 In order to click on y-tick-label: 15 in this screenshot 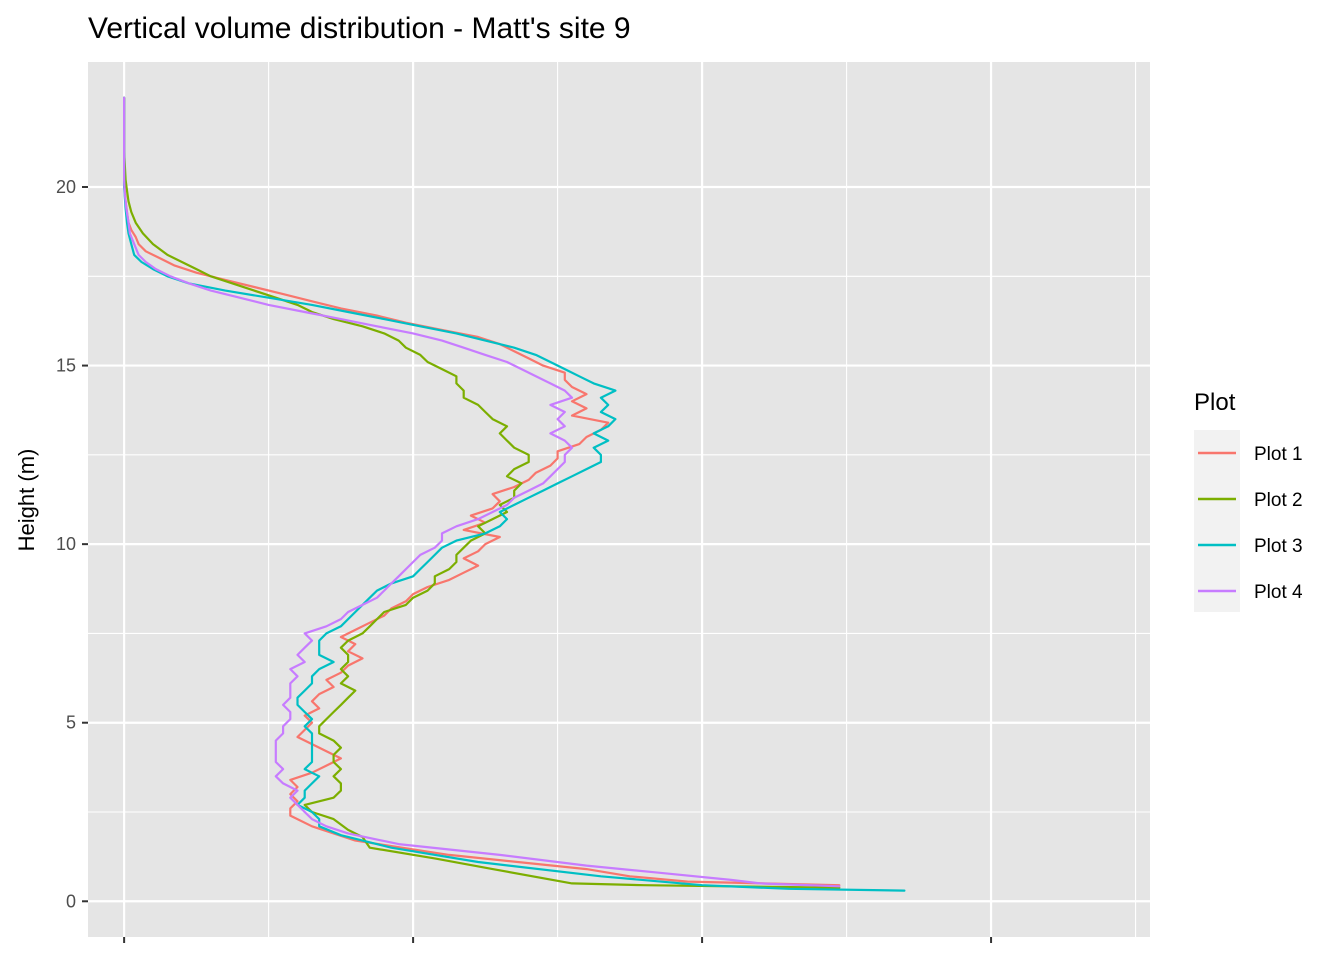, I will do `click(66, 366)`.